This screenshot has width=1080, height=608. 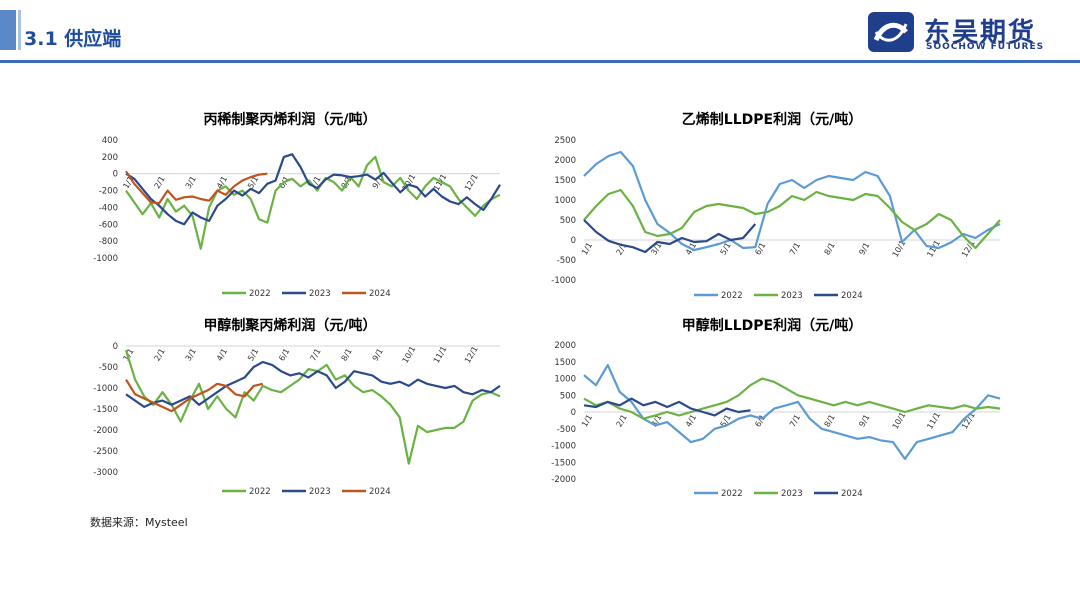 What do you see at coordinates (289, 325) in the screenshot?
I see `chart-title: 甲醇制聚丙烯利润（元/吨）` at bounding box center [289, 325].